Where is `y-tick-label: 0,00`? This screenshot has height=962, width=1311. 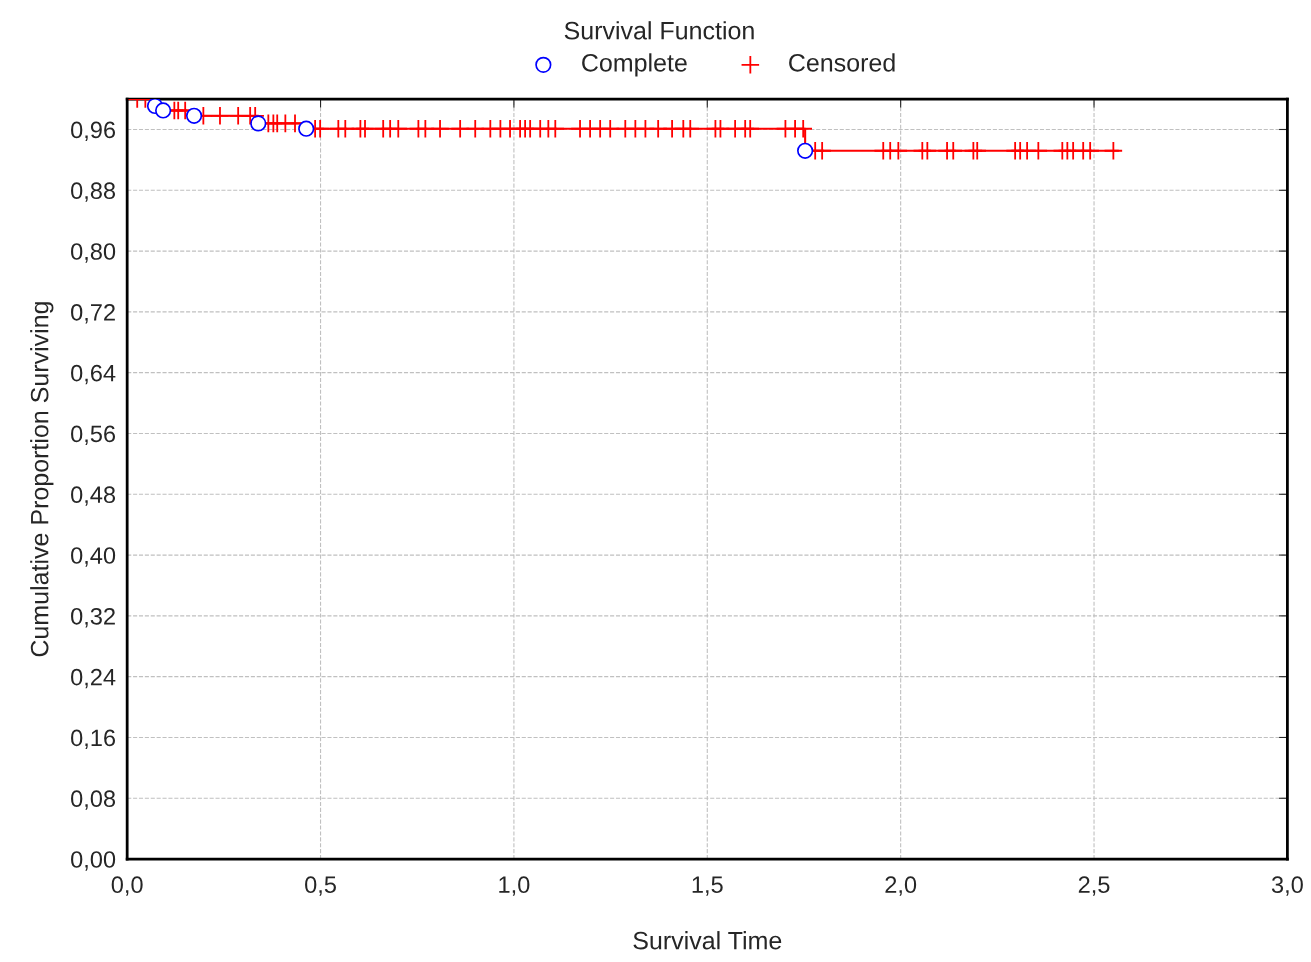 y-tick-label: 0,00 is located at coordinates (93, 861).